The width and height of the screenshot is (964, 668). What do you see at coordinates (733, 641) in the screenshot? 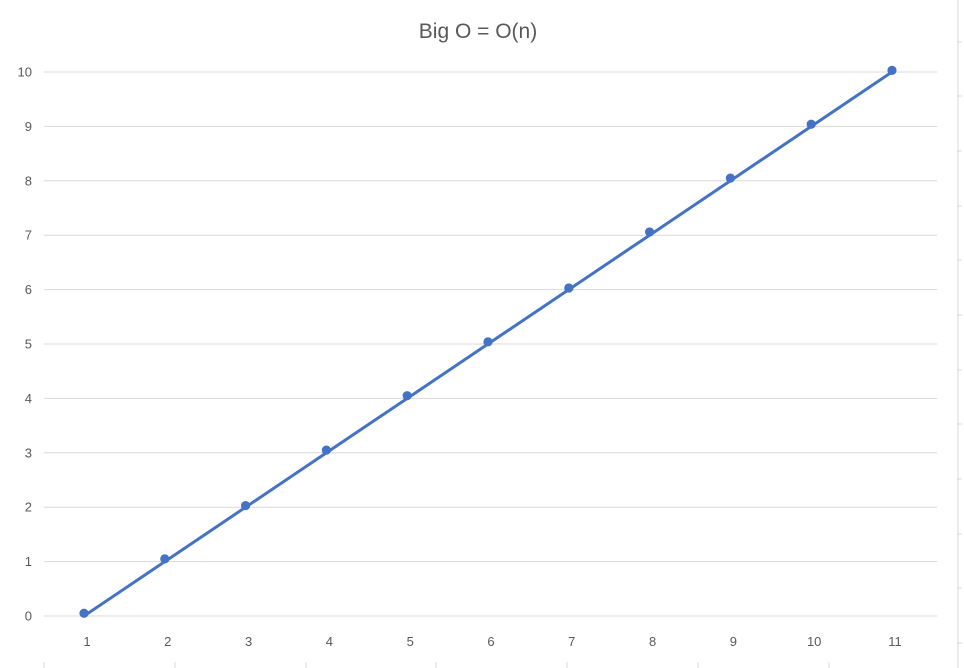
I see `x-tick-label: 9` at bounding box center [733, 641].